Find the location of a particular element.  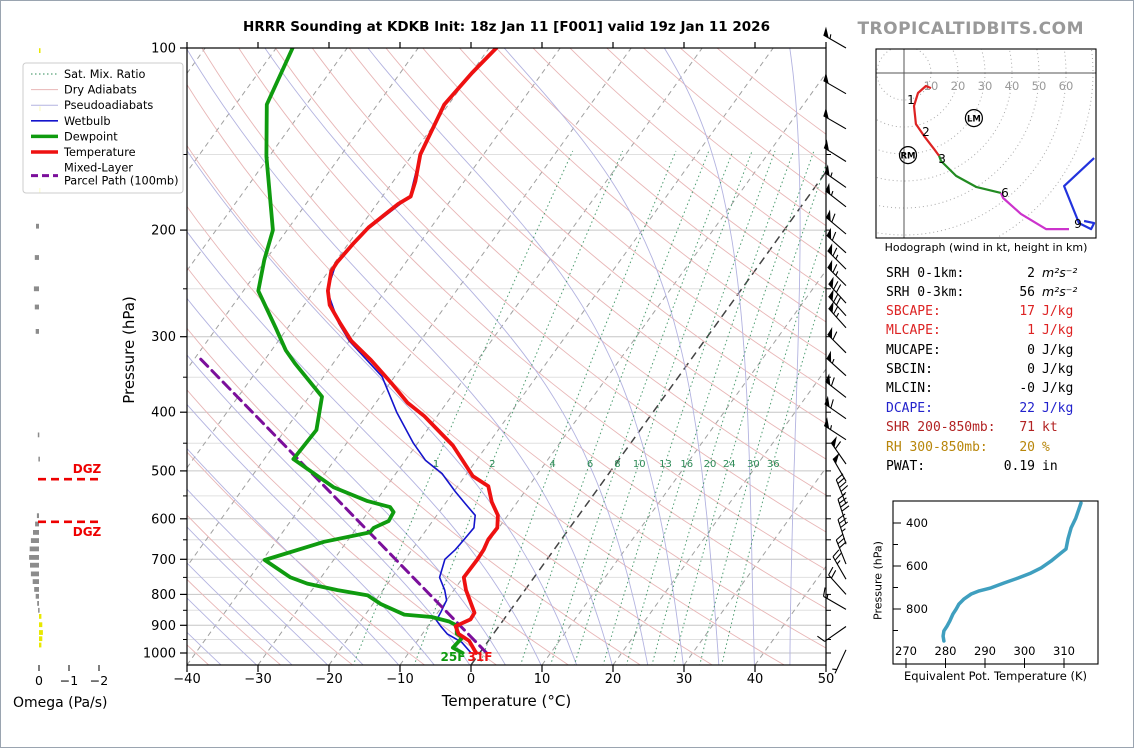

hodo-ring-label: 30 is located at coordinates (985, 86).